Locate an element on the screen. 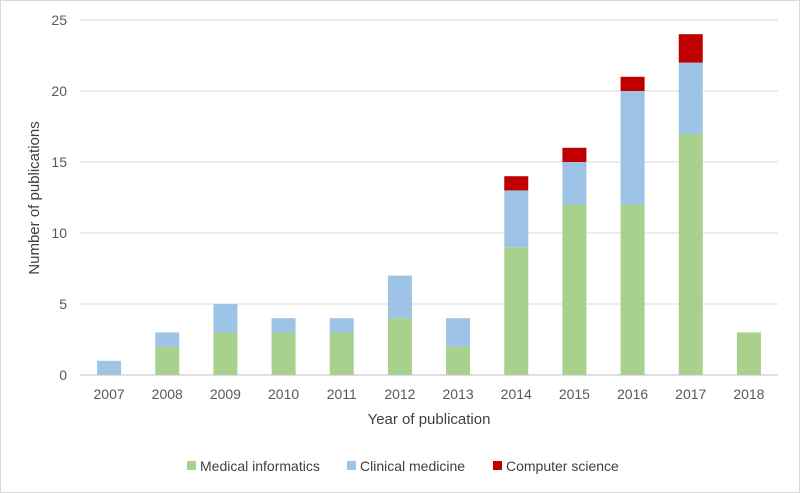 This screenshot has width=800, height=493. legend-item: Clinical medicine is located at coordinates (406, 466).